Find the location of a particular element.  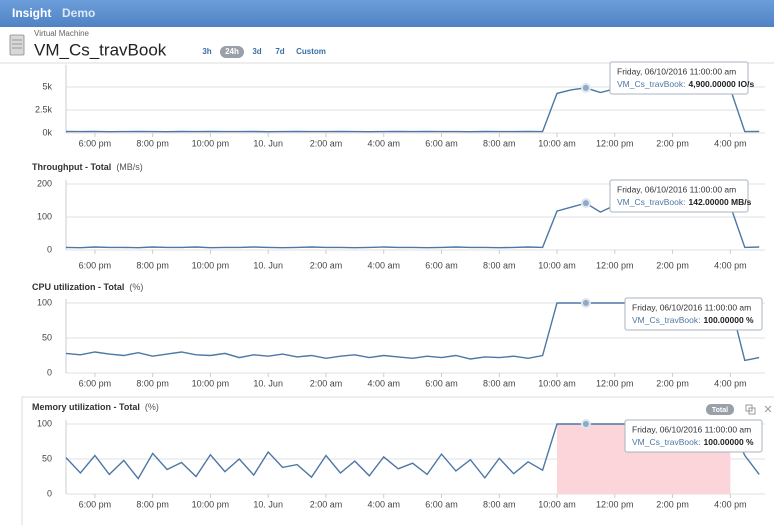

chart-title: CPU utilization - Total (%) is located at coordinates (87, 287).